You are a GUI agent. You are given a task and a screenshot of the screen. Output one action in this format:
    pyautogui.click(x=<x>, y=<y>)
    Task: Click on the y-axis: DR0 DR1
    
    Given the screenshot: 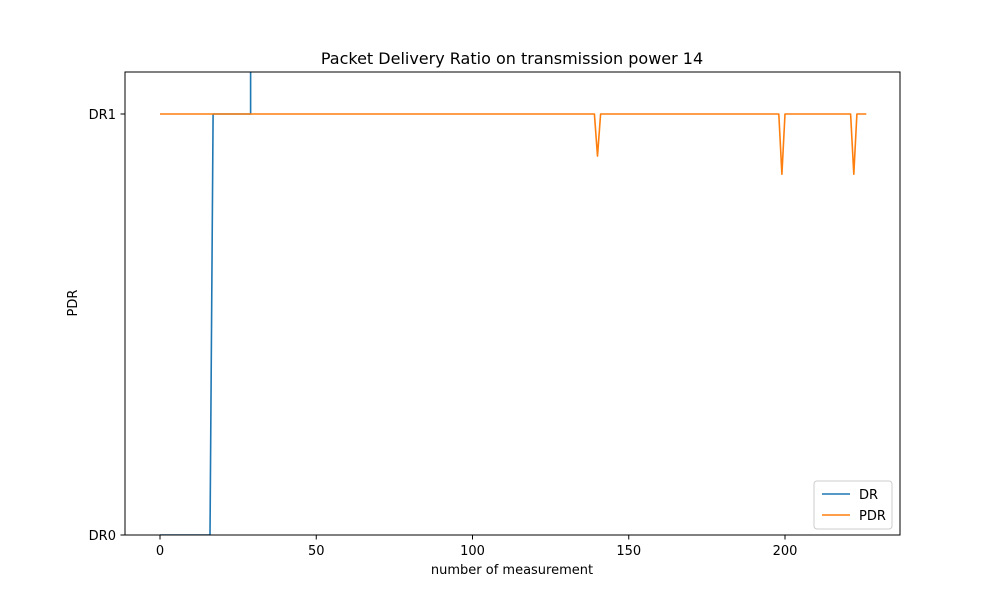 What is the action you would take?
    pyautogui.click(x=107, y=326)
    